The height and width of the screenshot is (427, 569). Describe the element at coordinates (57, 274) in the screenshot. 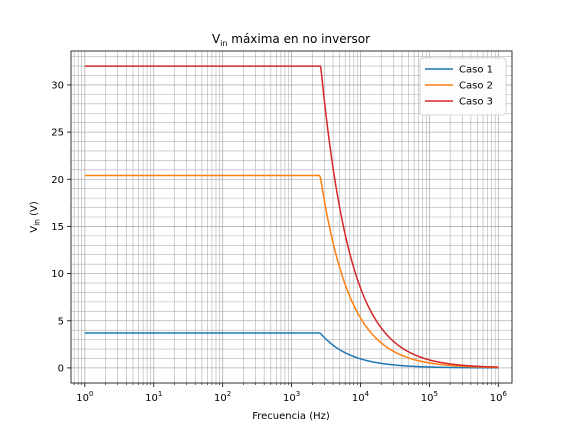

I see `y-tick-label: 10` at that location.